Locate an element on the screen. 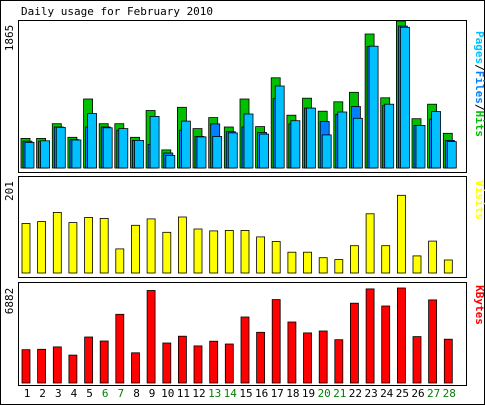  day-label: 20 is located at coordinates (324, 393).